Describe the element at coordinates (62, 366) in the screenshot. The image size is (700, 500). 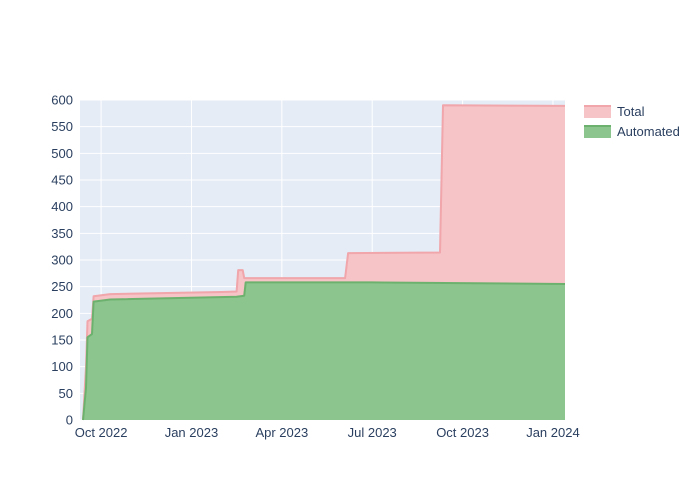
I see `y-tick-label: 100` at that location.